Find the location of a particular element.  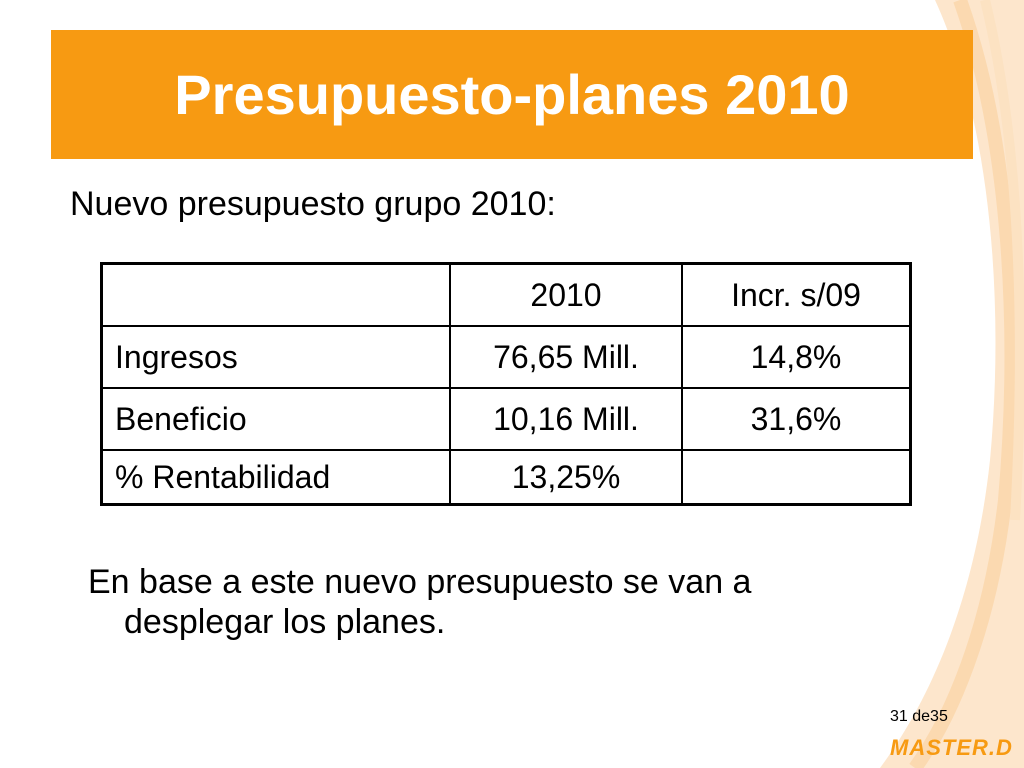

table-header-cell is located at coordinates (275, 294).